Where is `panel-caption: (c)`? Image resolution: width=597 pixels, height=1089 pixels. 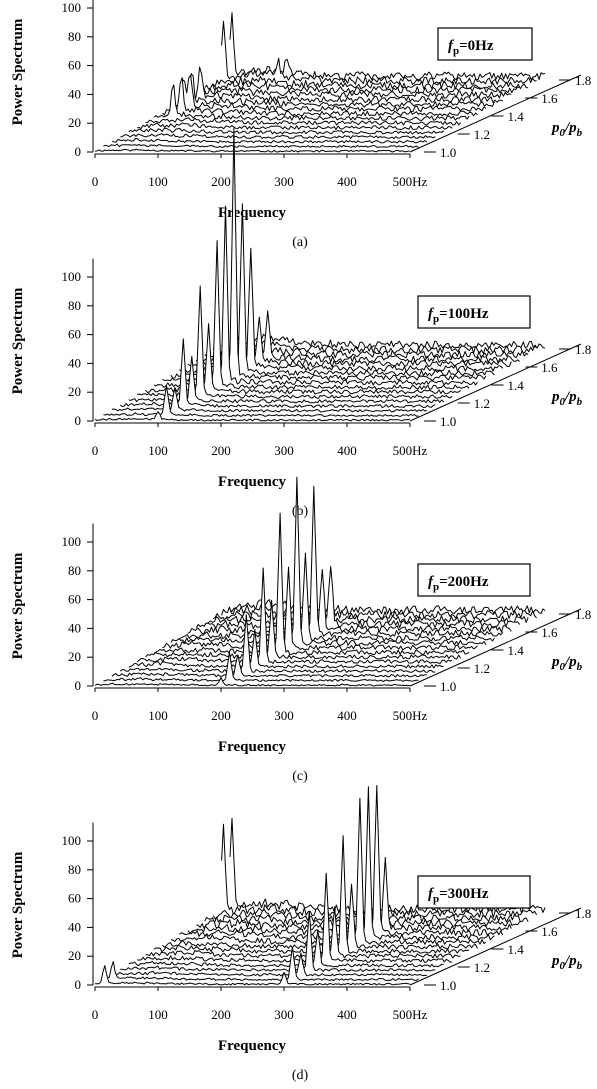 panel-caption: (c) is located at coordinates (300, 776).